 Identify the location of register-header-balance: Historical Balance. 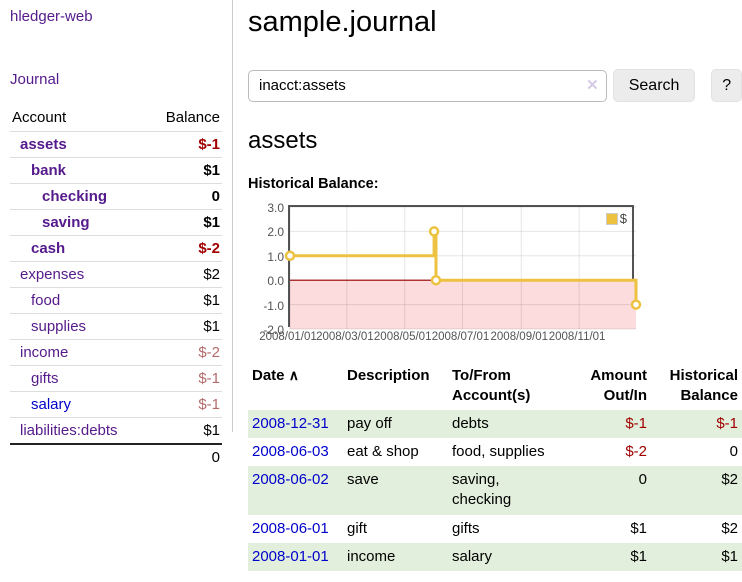
(703, 386).